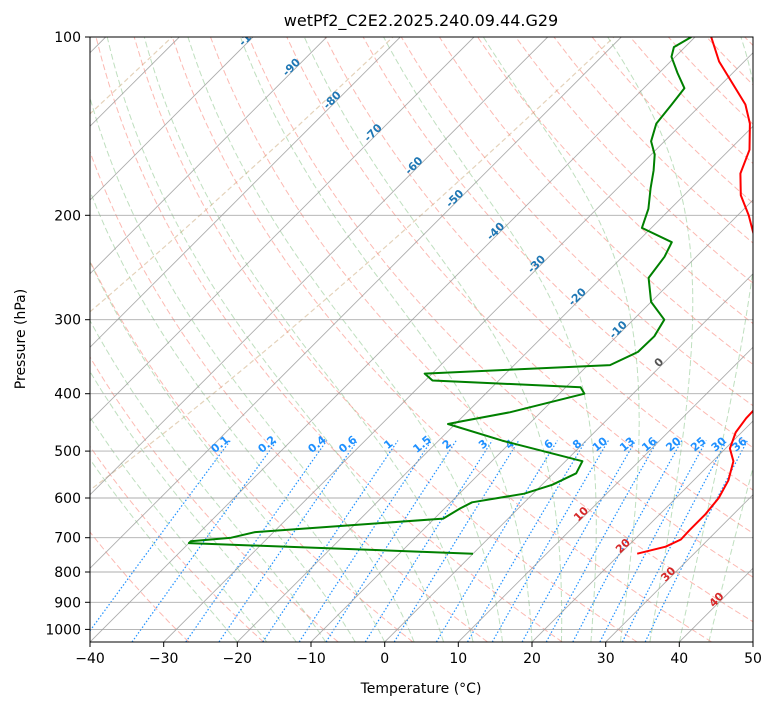 The image size is (775, 708). What do you see at coordinates (67, 216) in the screenshot?
I see `y-tick-label: 200` at bounding box center [67, 216].